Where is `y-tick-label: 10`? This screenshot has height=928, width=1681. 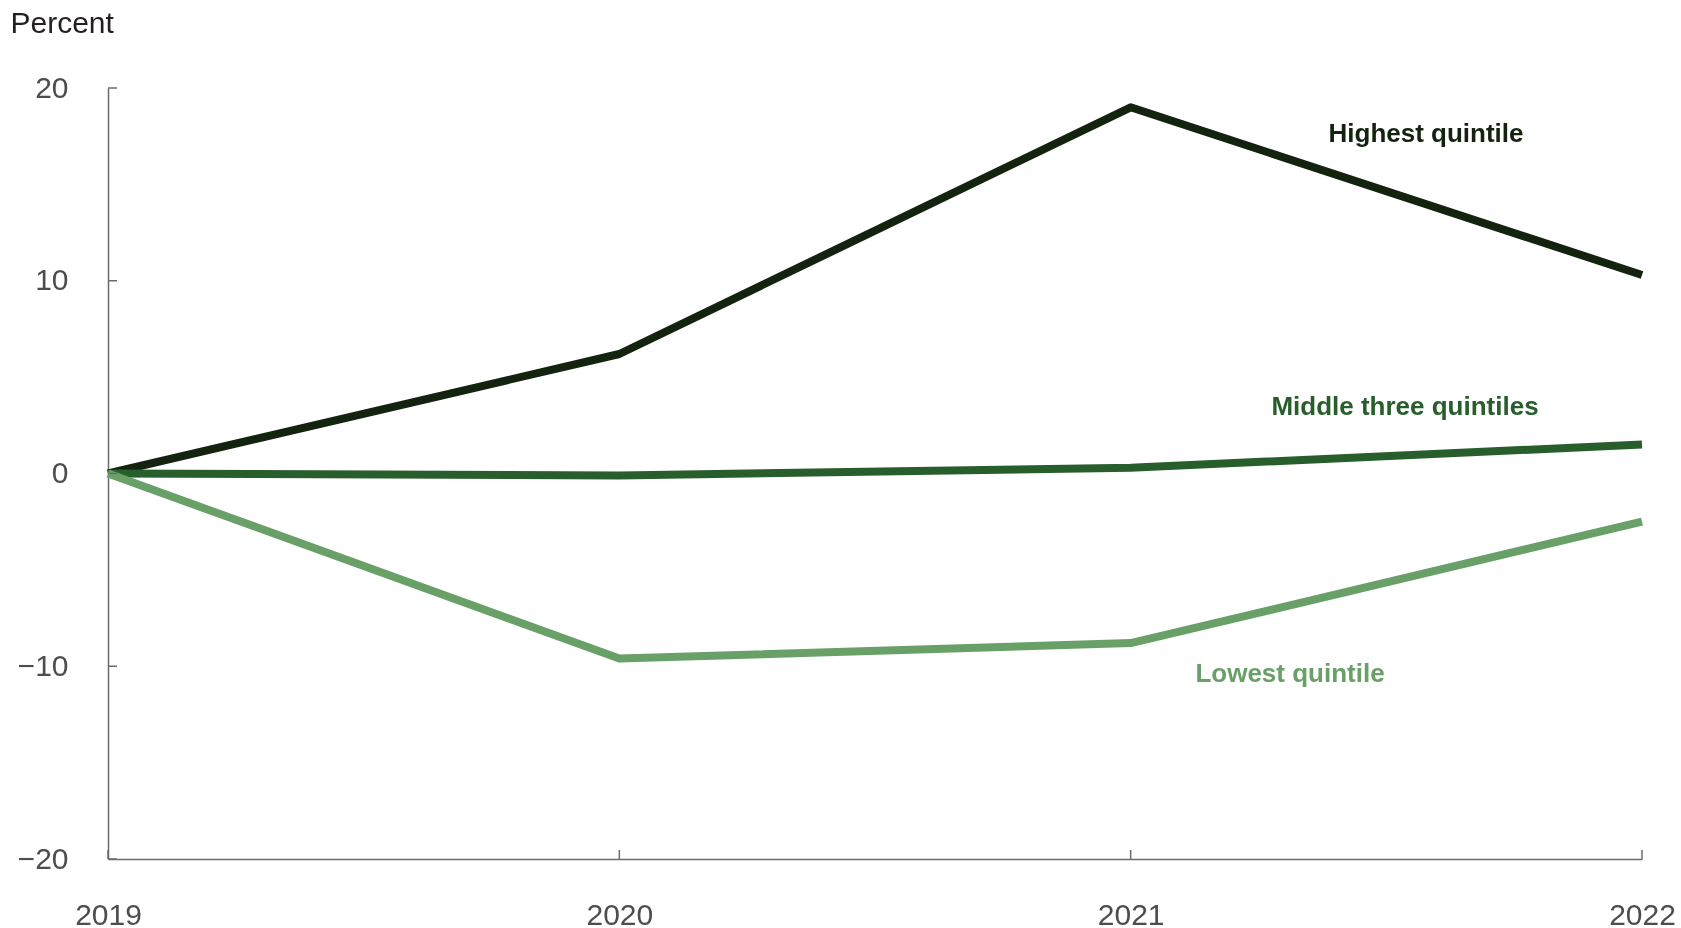 y-tick-label: 10 is located at coordinates (52, 280).